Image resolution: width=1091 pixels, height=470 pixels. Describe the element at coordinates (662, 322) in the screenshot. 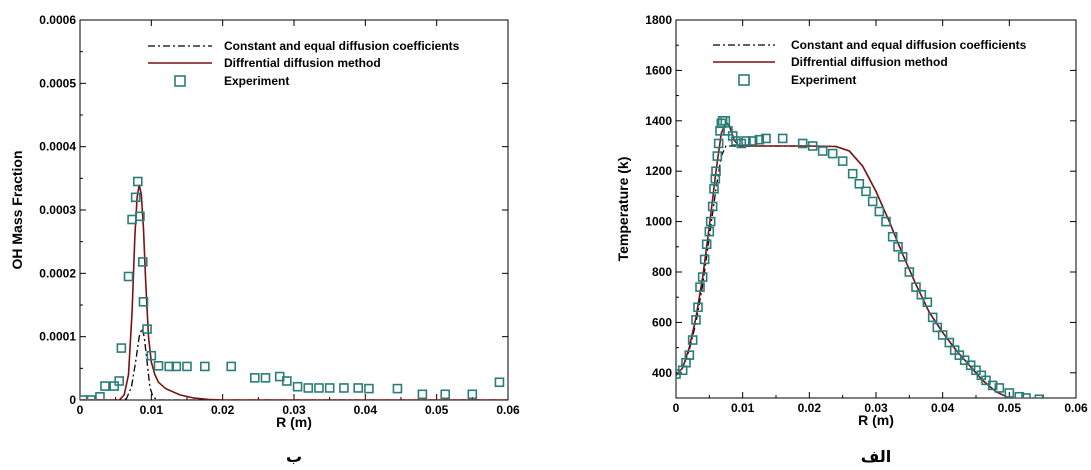

I see `y-tick-label: 600` at that location.